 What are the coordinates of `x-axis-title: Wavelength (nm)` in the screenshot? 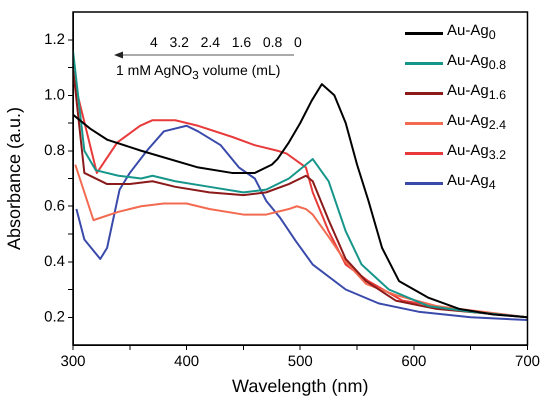 It's located at (300, 386).